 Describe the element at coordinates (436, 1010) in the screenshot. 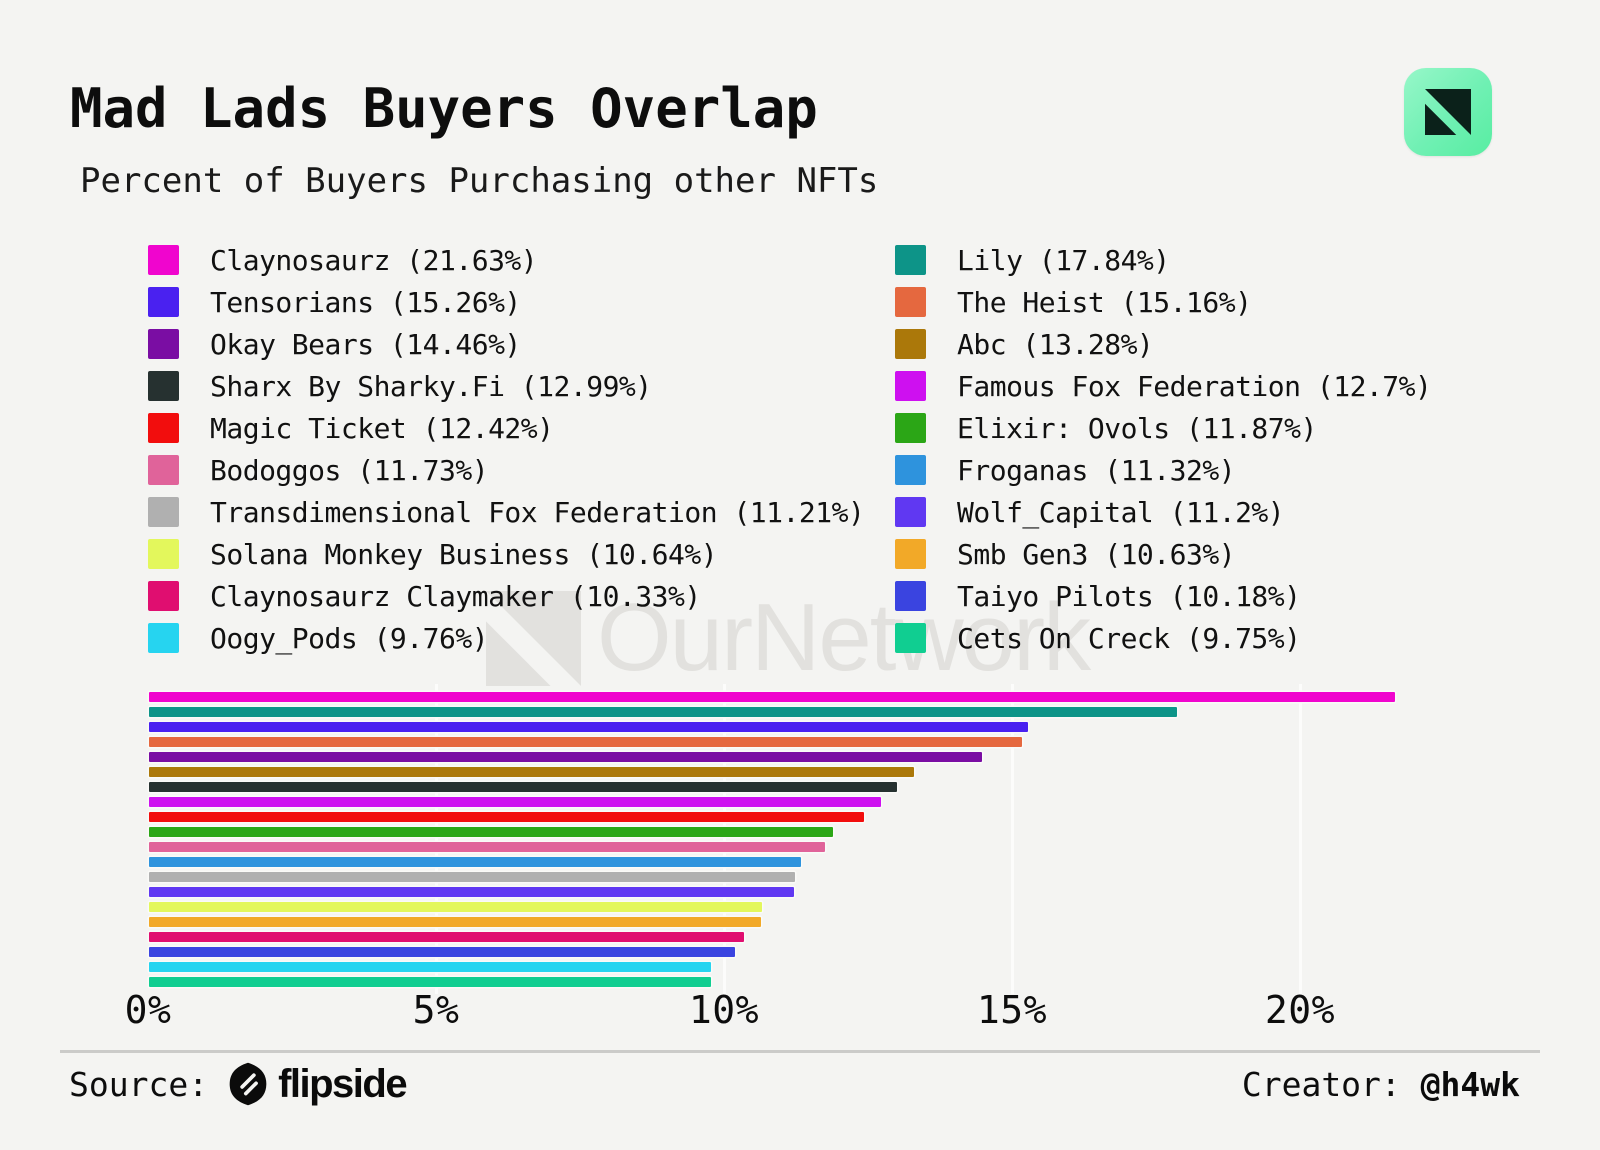

I see `x-tick-label: 5%` at that location.